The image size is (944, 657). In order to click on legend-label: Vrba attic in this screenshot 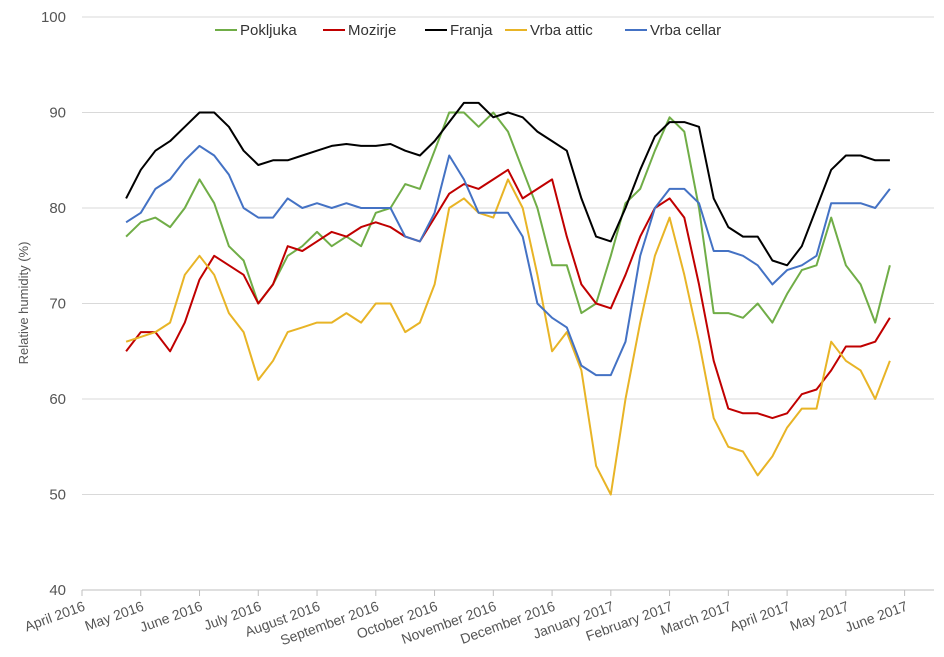, I will do `click(561, 30)`.